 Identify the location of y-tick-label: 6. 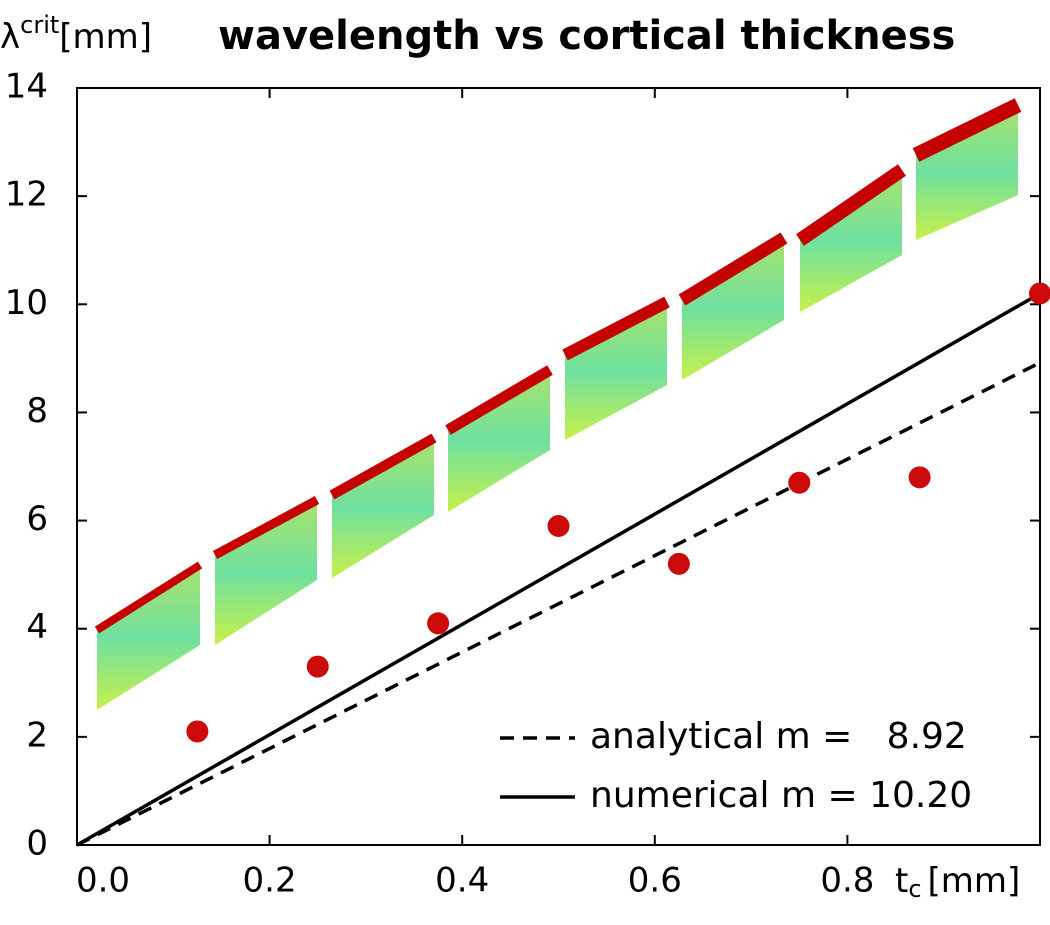
(37, 519).